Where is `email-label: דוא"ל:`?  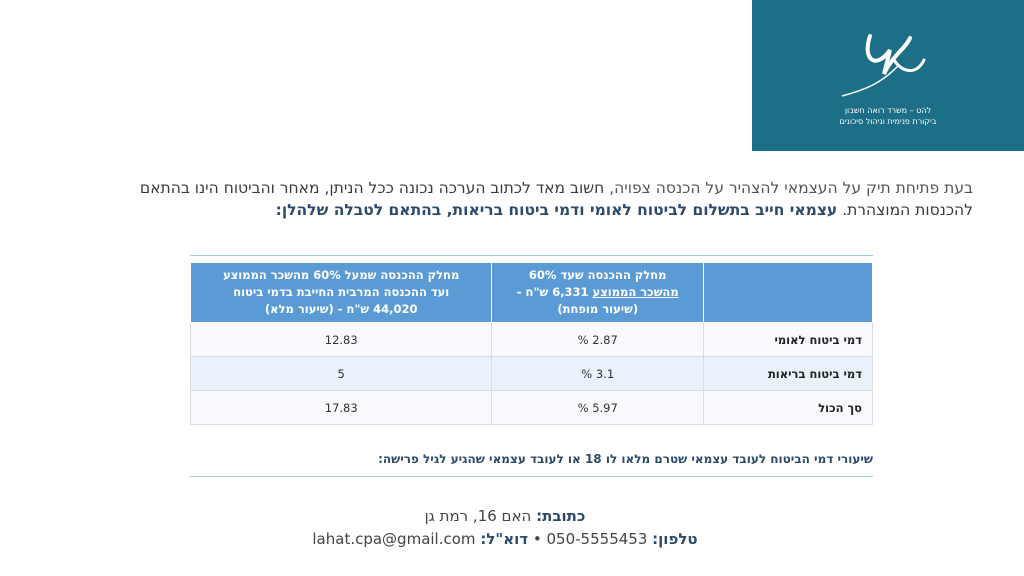
email-label: דוא"ל: is located at coordinates (504, 539).